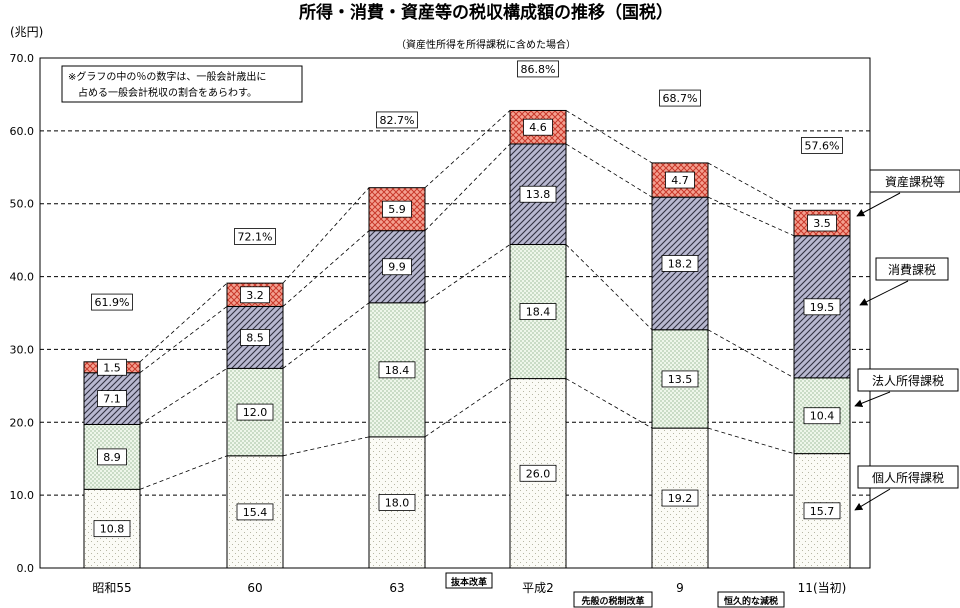 The image size is (960, 608). I want to click on data-label: 15.4, so click(255, 512).